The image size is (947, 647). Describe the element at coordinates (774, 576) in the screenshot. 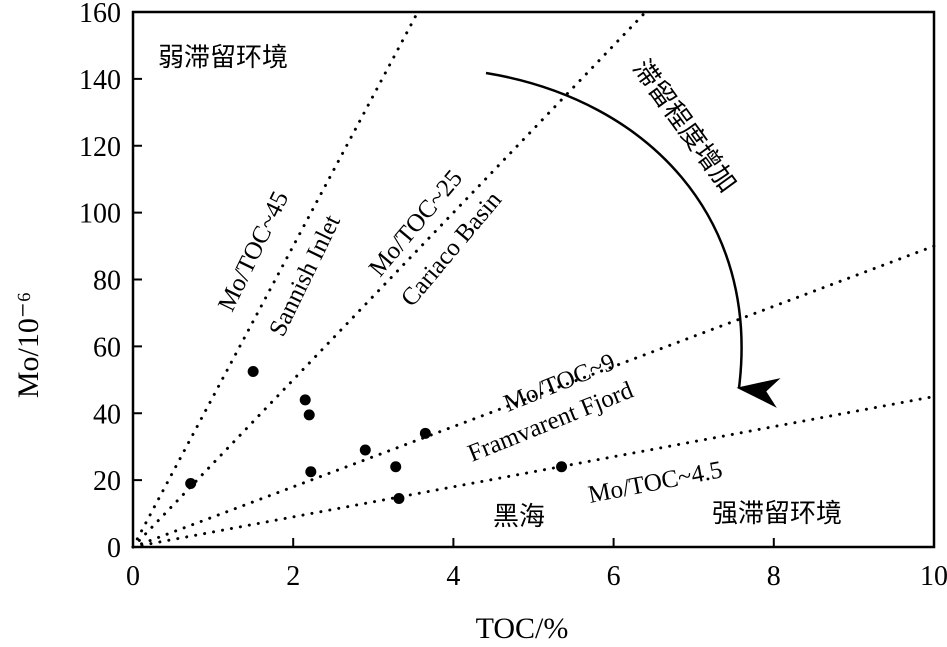

I see `x-tick-label: 8` at that location.